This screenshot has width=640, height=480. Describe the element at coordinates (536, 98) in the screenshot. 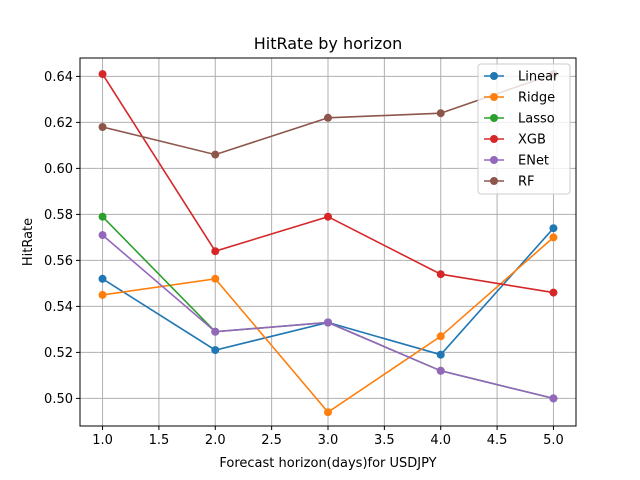

I see `legend-label-ridge: Ridge` at that location.